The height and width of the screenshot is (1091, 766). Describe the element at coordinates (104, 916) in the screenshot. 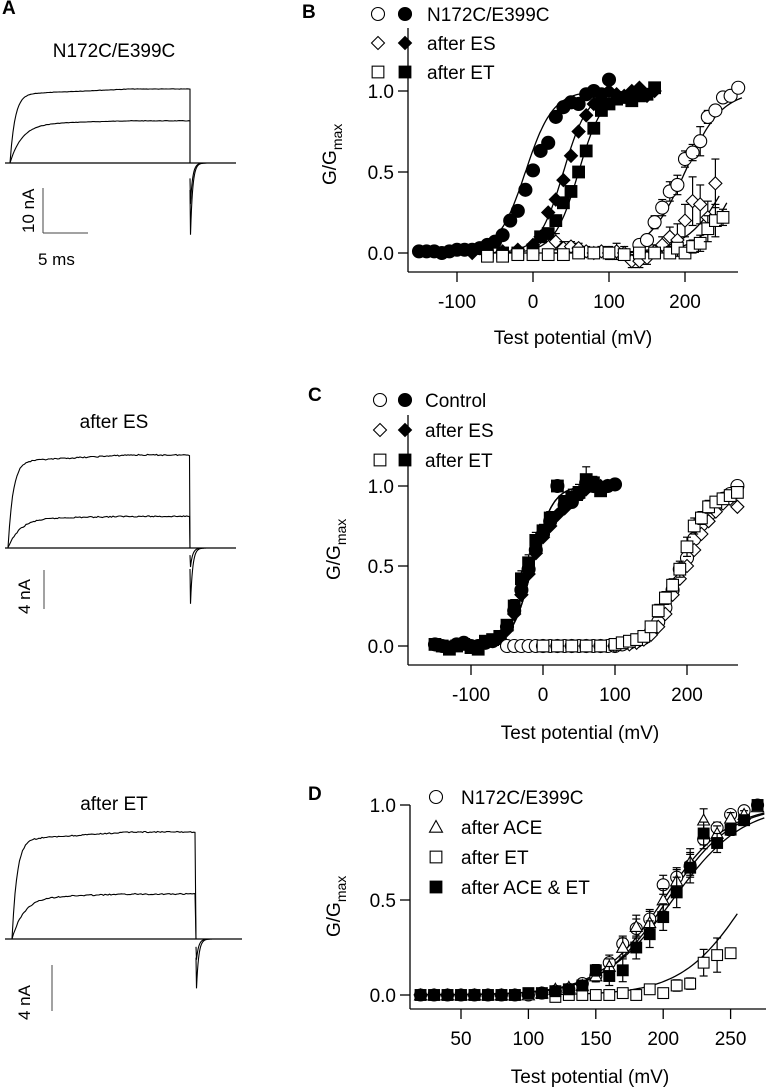

I see `trace-3-current-sweep` at that location.